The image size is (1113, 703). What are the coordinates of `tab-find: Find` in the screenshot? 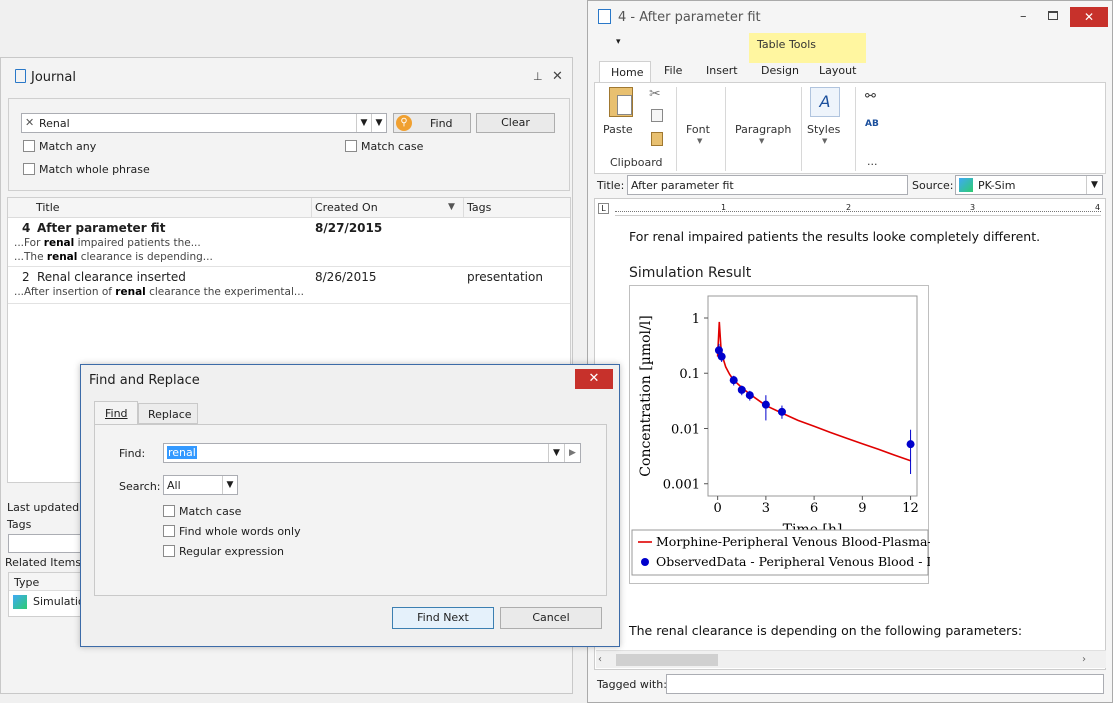 It's located at (116, 413).